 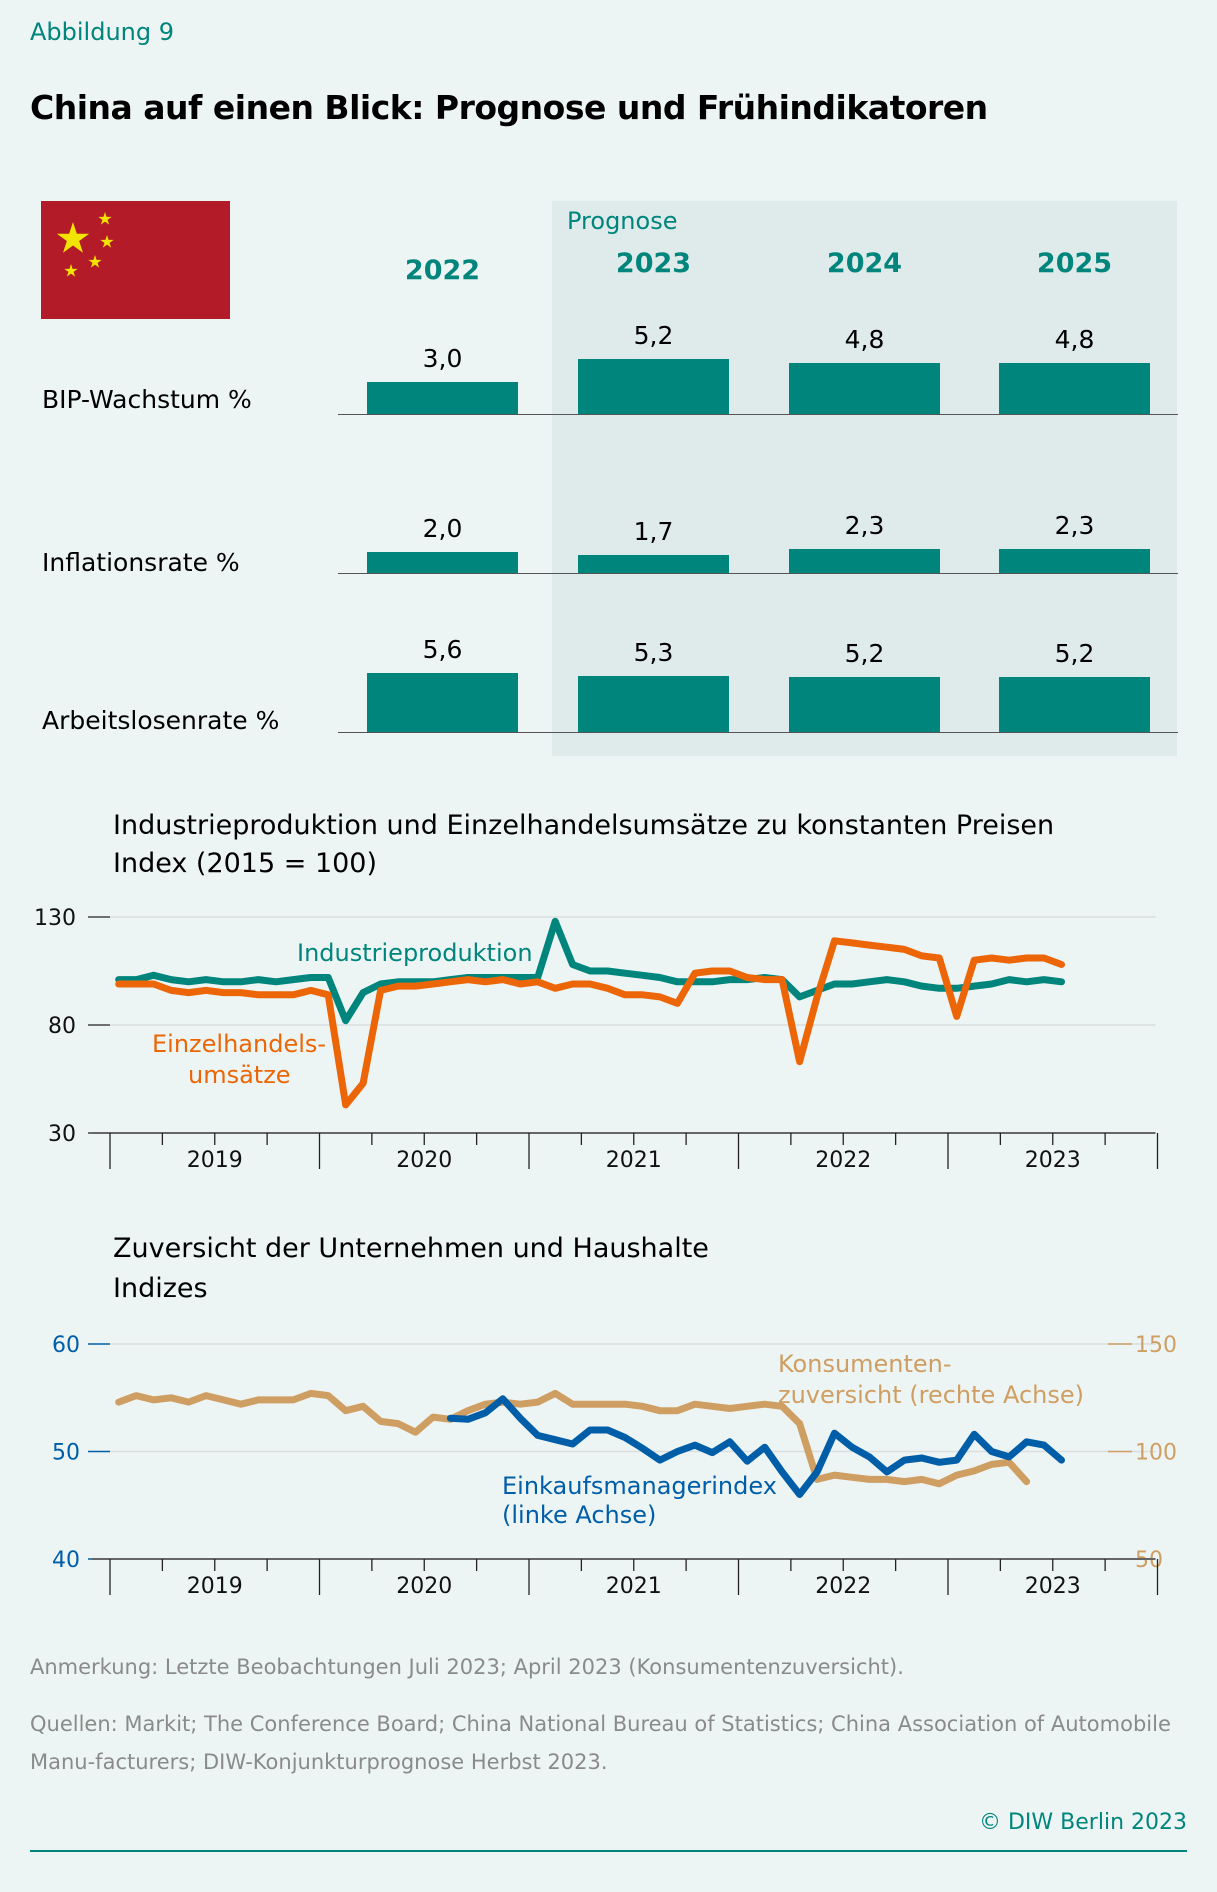 I want to click on year-header-2025: 2025, so click(x=1074, y=263).